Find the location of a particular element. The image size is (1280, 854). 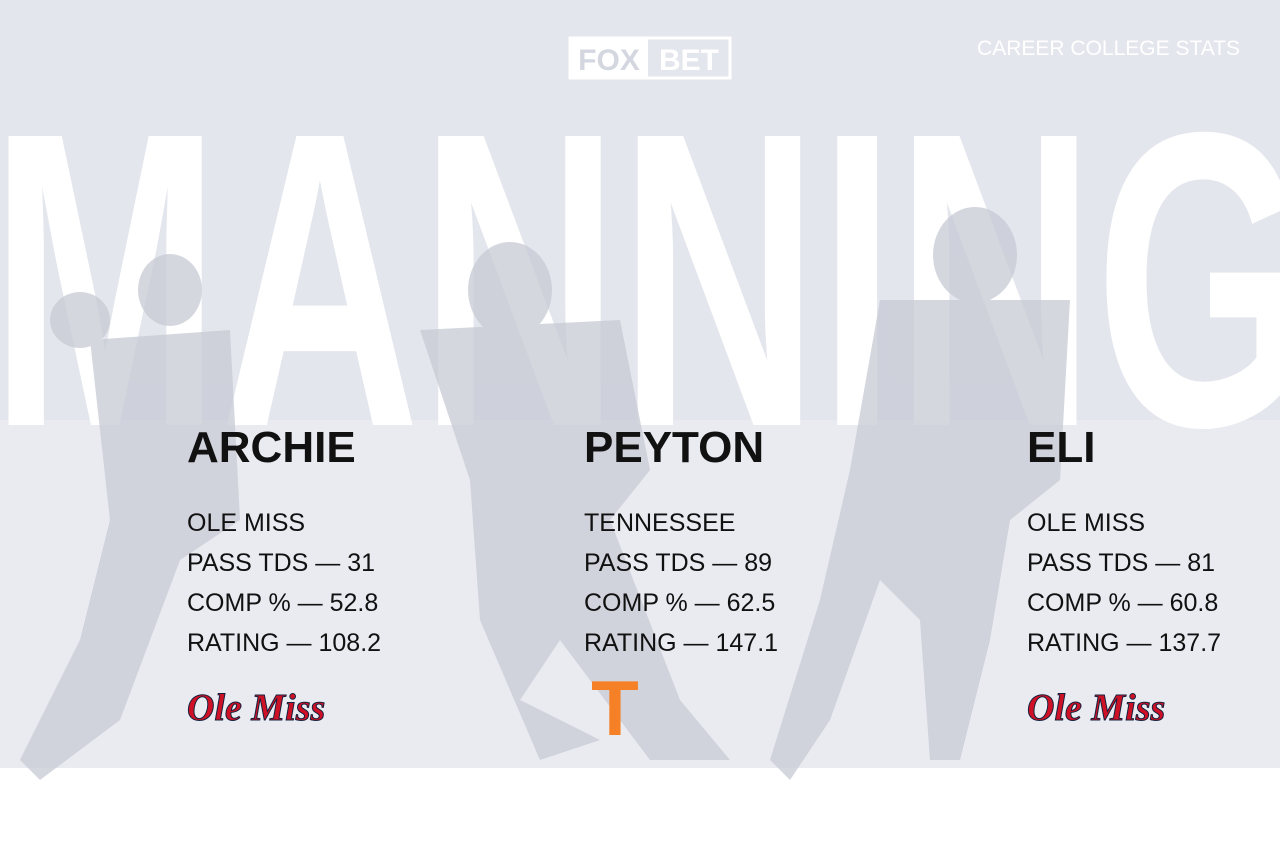

brand-logo: FOX BET is located at coordinates (650, 58).